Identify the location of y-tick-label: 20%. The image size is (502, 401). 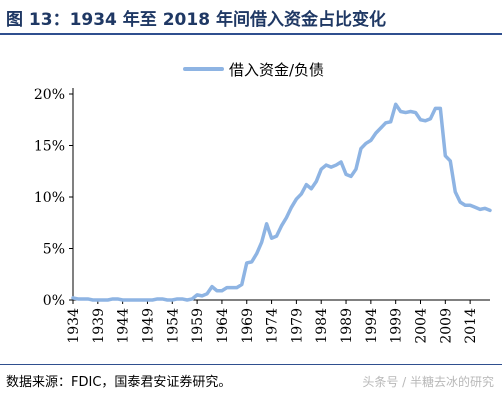
(49, 95).